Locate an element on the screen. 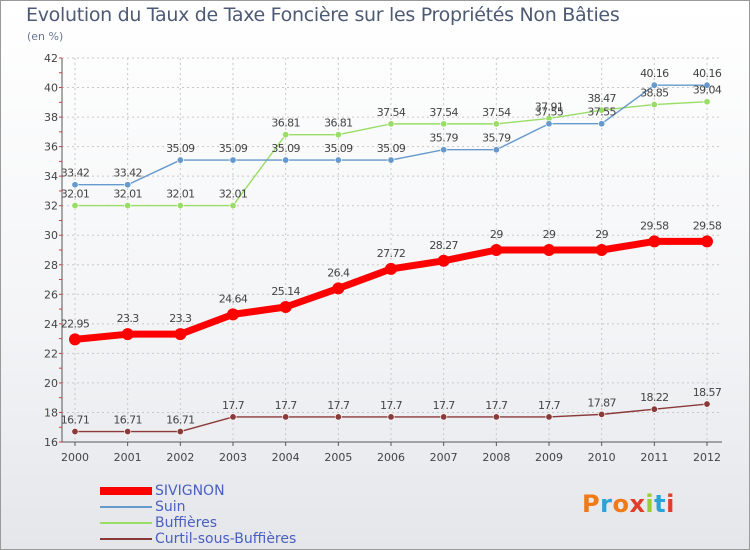 The width and height of the screenshot is (750, 550). data-label: 38.47 is located at coordinates (601, 98).